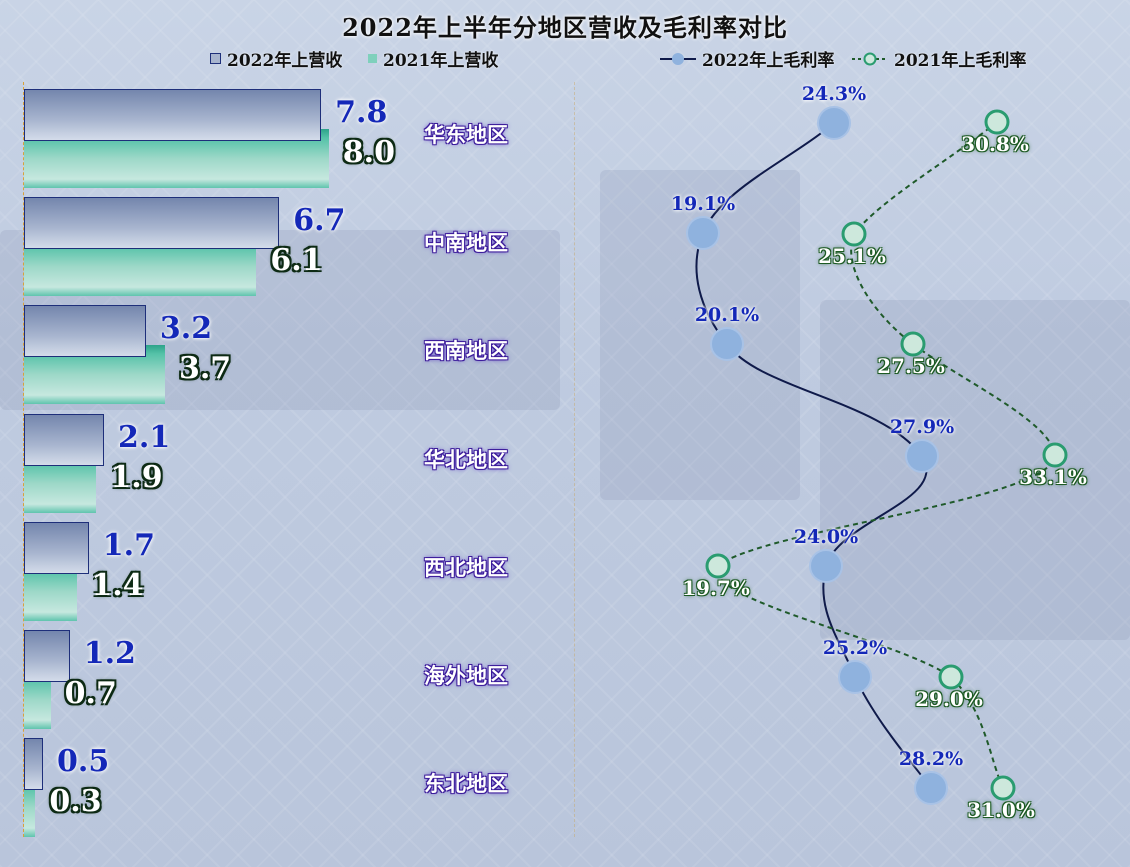 This screenshot has width=1130, height=867. Describe the element at coordinates (296, 261) in the screenshot. I see `value-label-rev2021: 6.1` at that location.